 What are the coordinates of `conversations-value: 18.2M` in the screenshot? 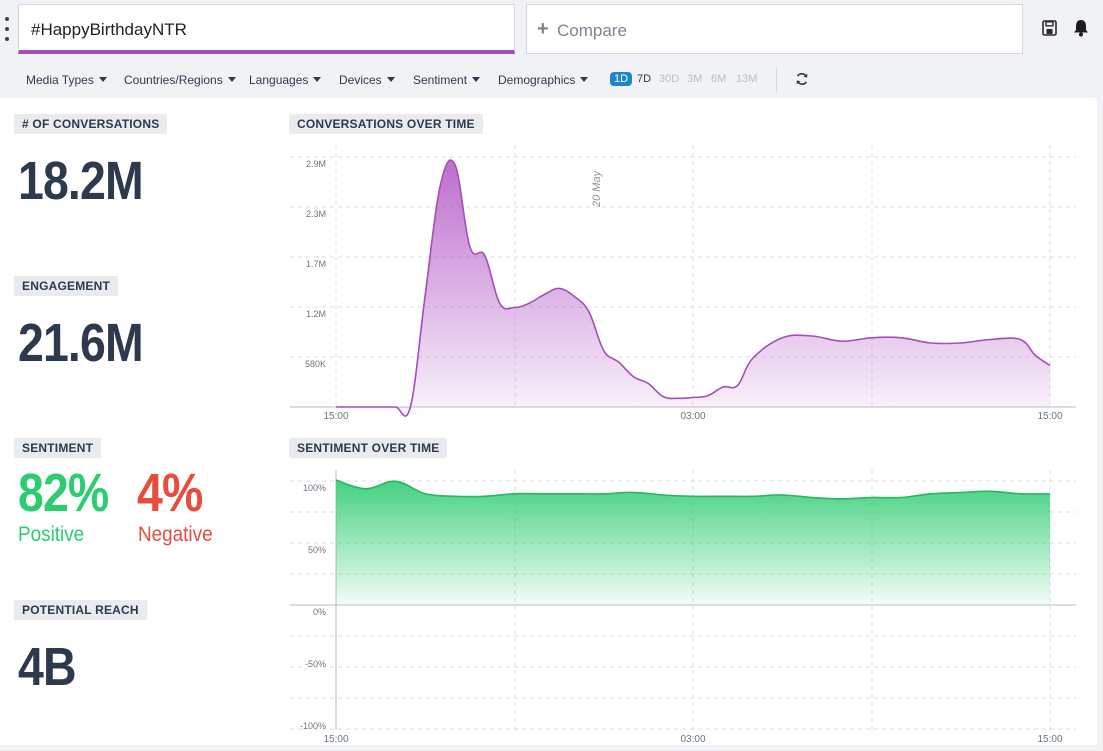 It's located at (81, 181).